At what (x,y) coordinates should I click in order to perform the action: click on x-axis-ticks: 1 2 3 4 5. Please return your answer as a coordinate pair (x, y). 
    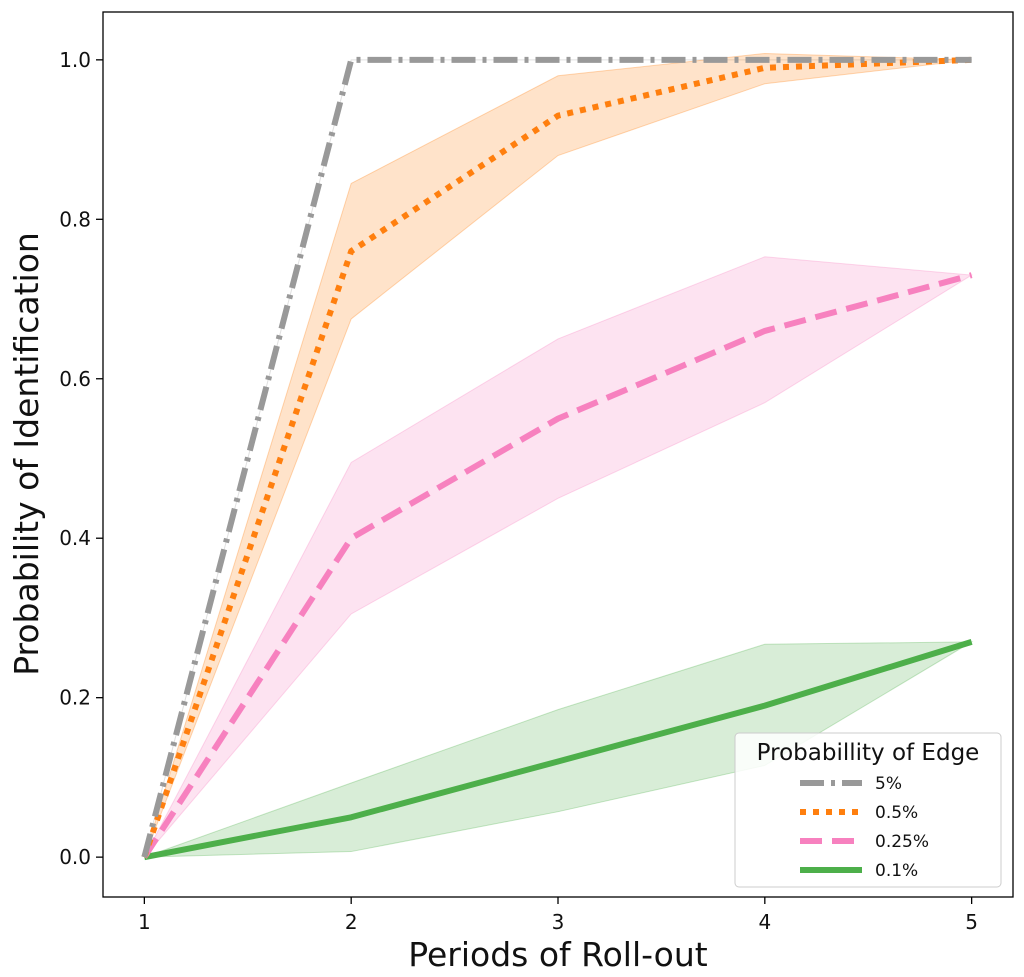
    Looking at the image, I should click on (558, 915).